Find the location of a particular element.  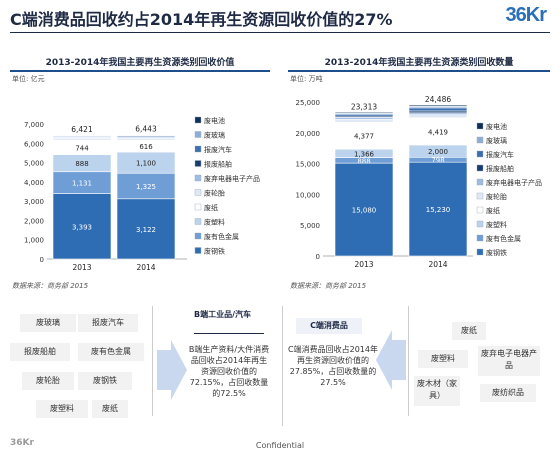

c-tag-plastic: 废塑料 is located at coordinates (443, 359).